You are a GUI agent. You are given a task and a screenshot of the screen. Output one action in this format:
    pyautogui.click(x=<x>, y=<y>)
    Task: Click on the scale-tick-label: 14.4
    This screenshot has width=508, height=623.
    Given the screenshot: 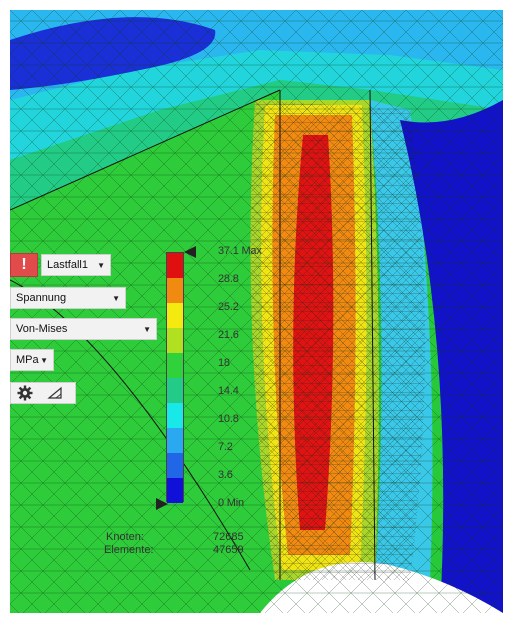 What is the action you would take?
    pyautogui.click(x=228, y=391)
    